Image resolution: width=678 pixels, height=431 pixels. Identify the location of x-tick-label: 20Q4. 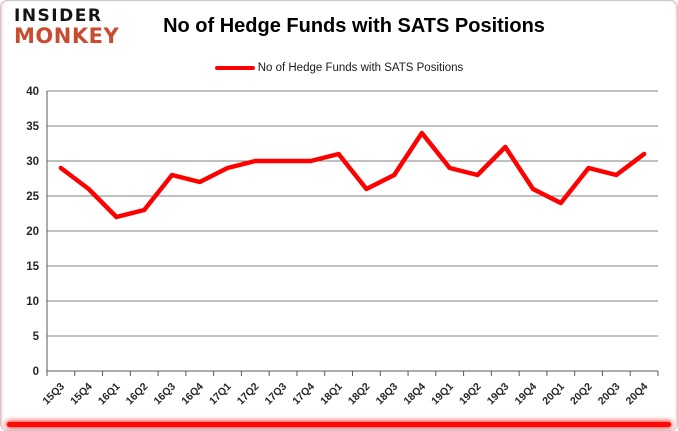
(637, 394).